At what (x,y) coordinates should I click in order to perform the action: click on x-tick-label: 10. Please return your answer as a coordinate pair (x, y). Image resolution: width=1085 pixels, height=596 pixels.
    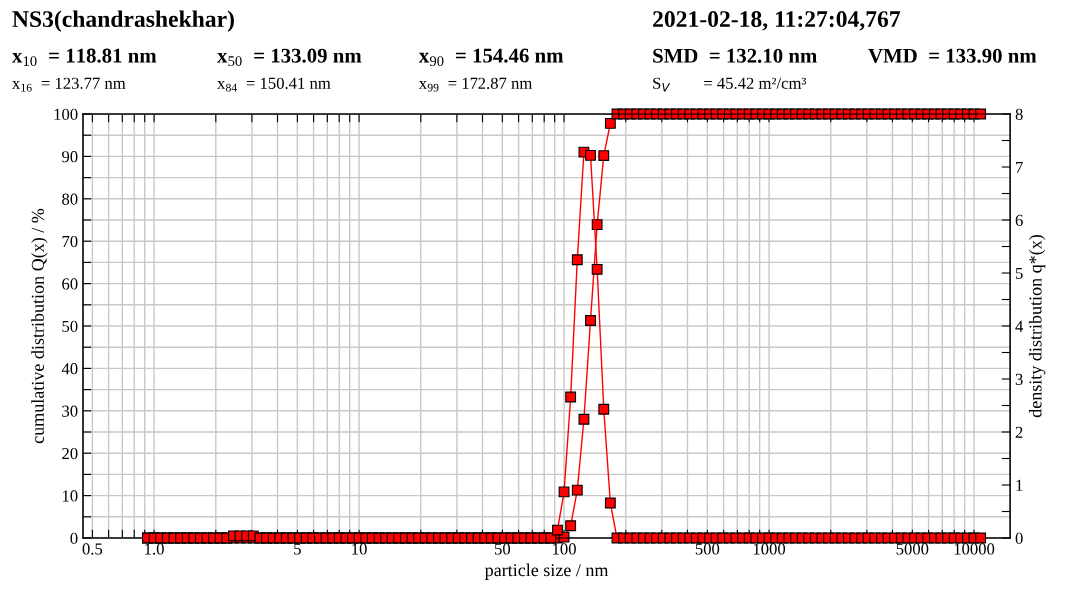
    Looking at the image, I should click on (359, 549).